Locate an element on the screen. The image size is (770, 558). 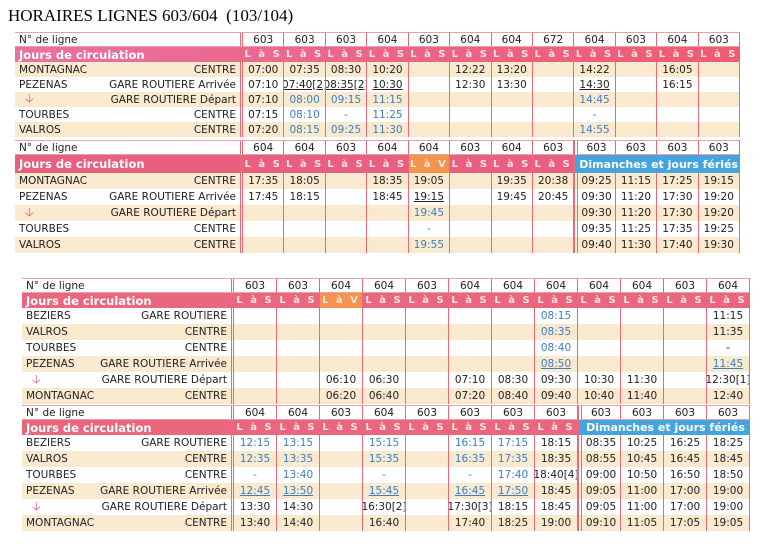
stop-name: GARE ROUTIERE Arrivée is located at coordinates (163, 364).